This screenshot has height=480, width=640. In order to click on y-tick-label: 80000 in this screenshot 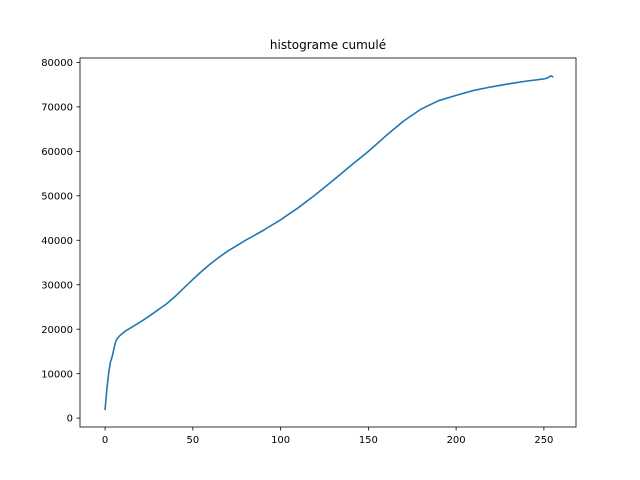, I will do `click(57, 63)`.